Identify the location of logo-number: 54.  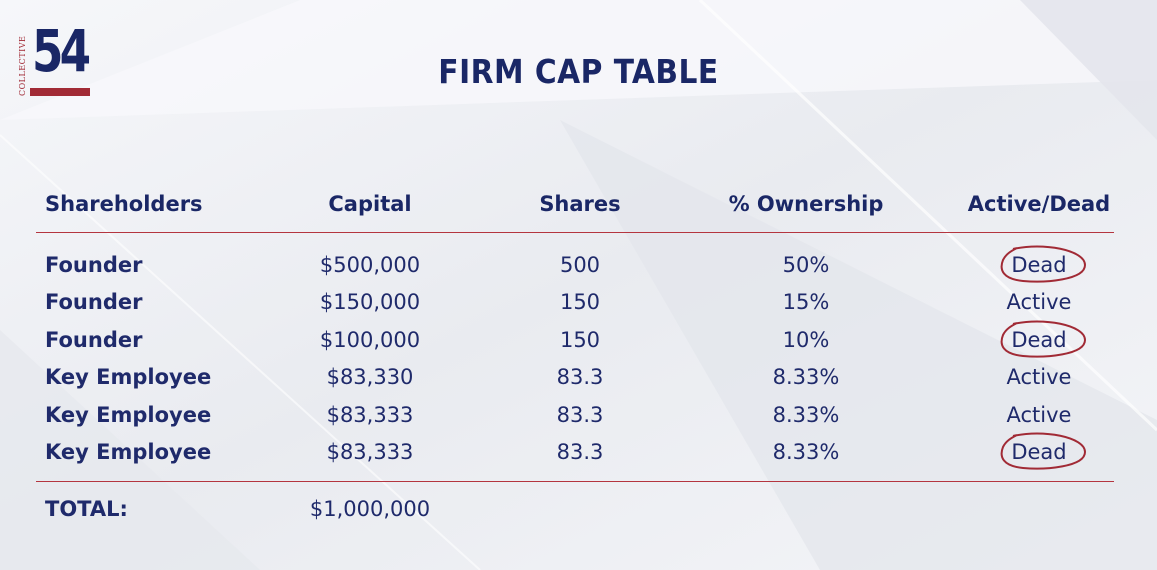
(61, 51).